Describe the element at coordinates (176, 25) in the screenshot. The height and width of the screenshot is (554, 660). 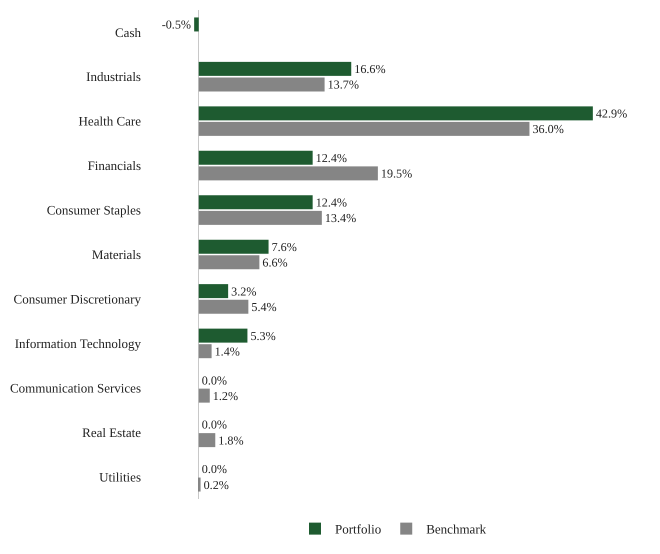
I see `data-label: -0.5%` at that location.